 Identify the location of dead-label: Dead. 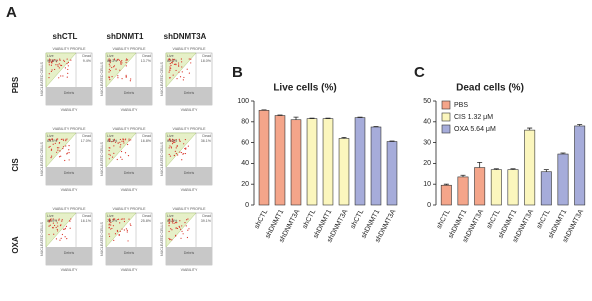
(86, 136).